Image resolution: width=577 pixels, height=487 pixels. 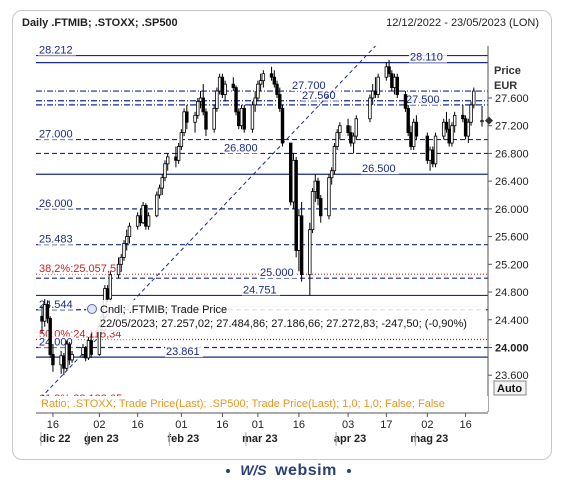 I want to click on y-tick-label: 25.600, so click(x=512, y=238).